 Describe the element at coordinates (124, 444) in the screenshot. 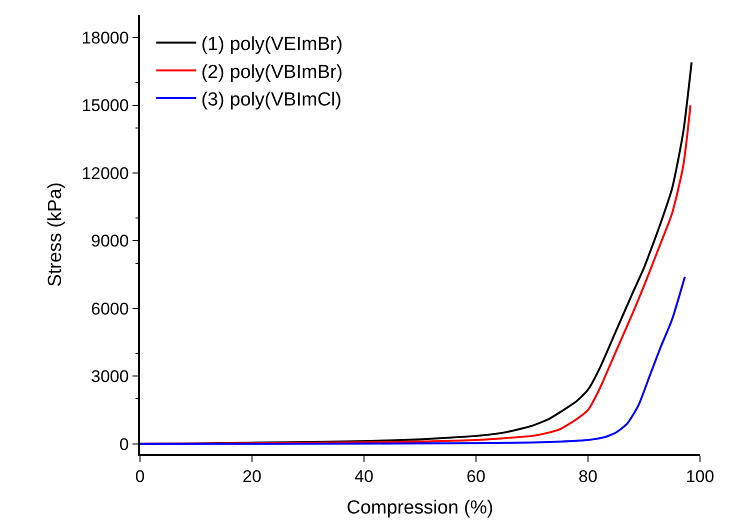

I see `y-tick-label: 0` at that location.